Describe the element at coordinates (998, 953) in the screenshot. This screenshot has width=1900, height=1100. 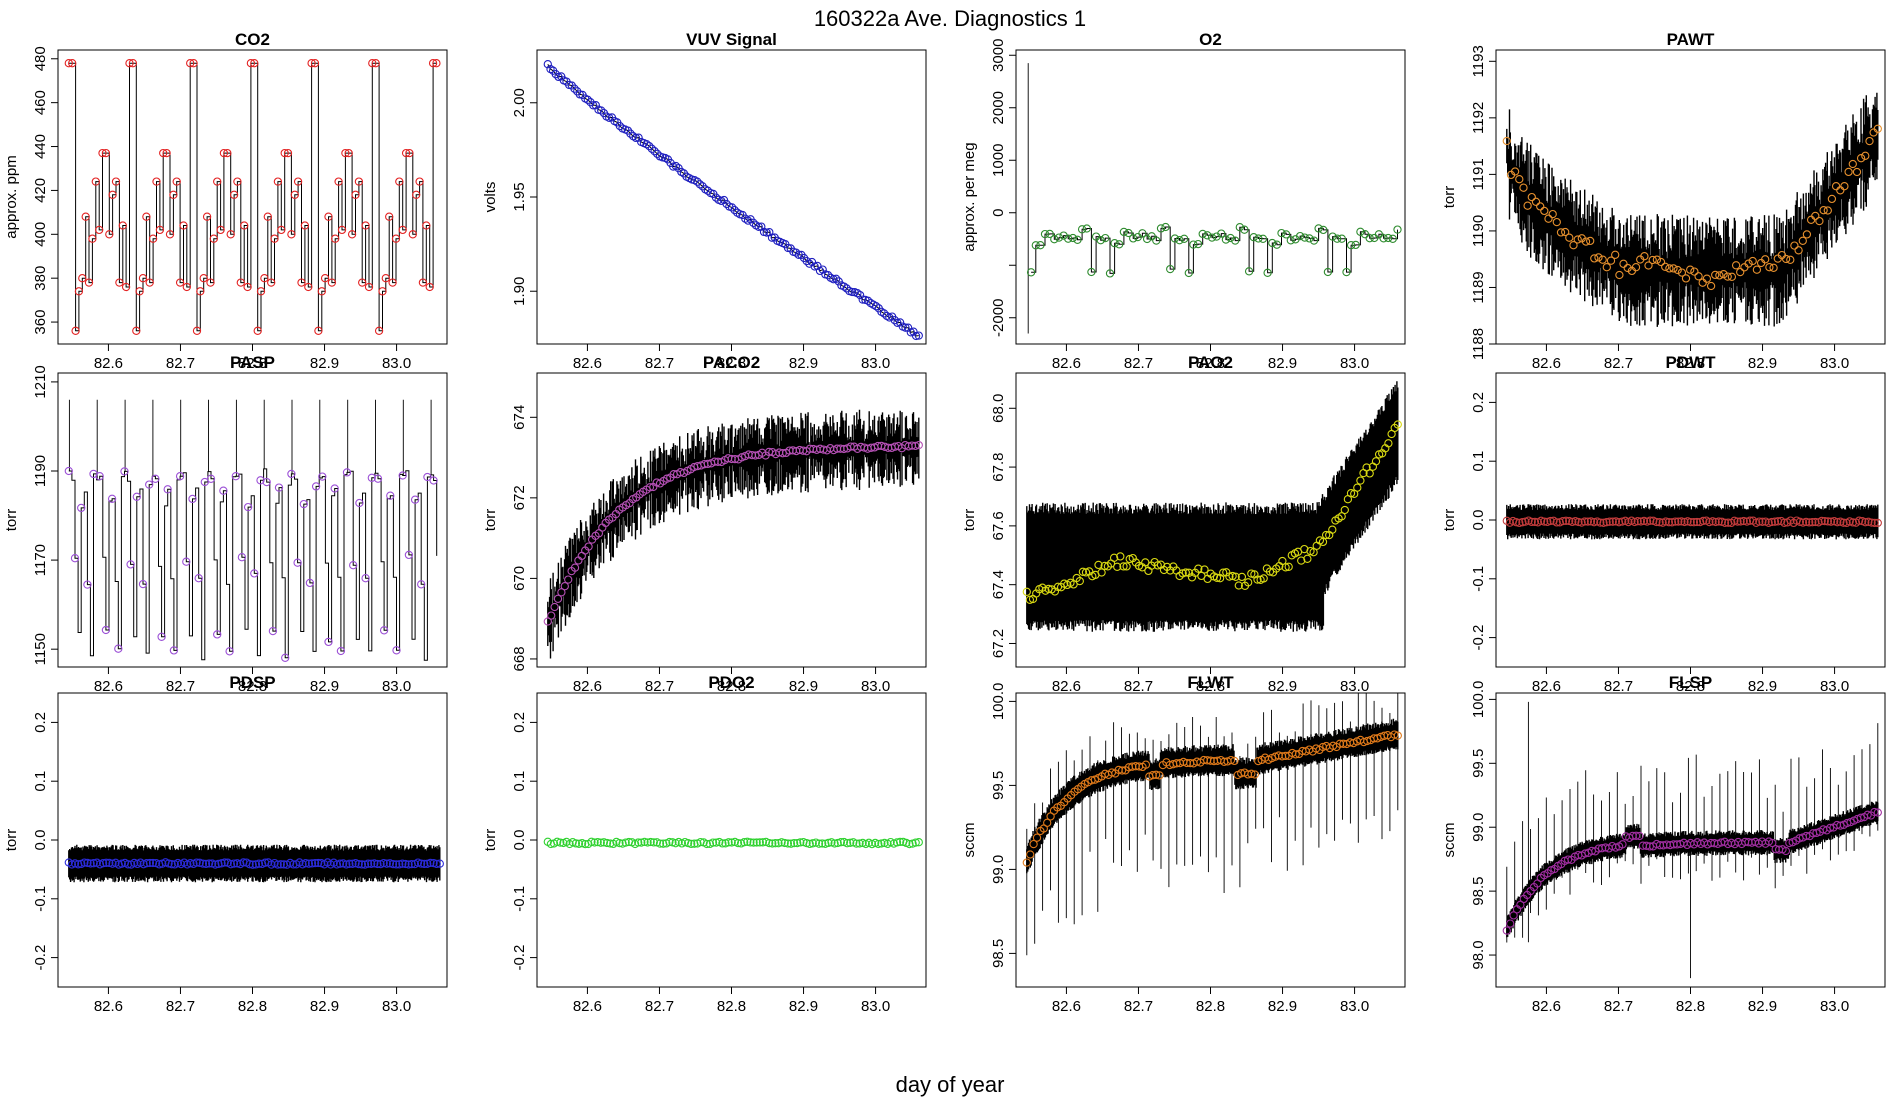
I see `y-tick-label-flwt: 98.5` at that location.